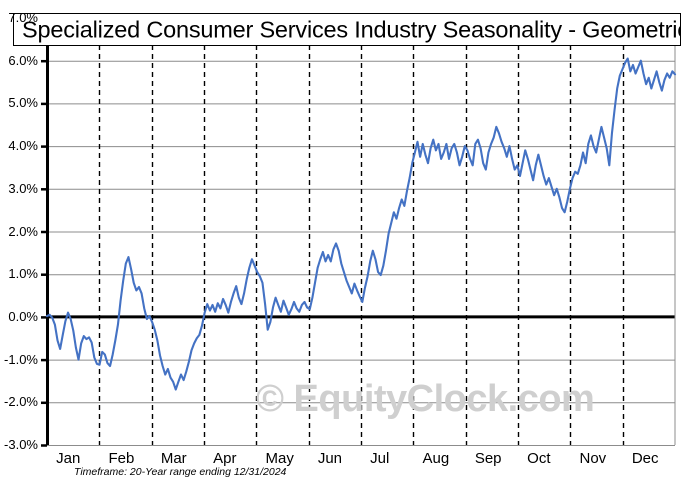 The height and width of the screenshot is (496, 683). I want to click on x-axis-tick-label-feb: Feb, so click(121, 458).